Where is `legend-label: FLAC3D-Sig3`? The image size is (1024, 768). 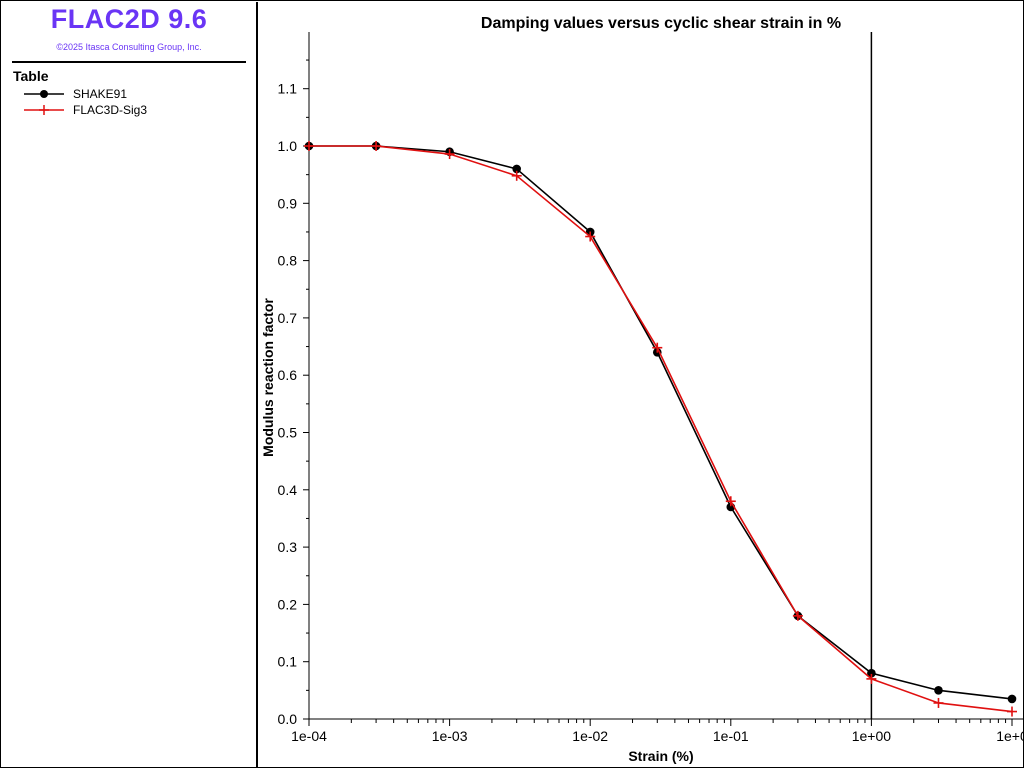 legend-label: FLAC3D-Sig3 is located at coordinates (110, 110).